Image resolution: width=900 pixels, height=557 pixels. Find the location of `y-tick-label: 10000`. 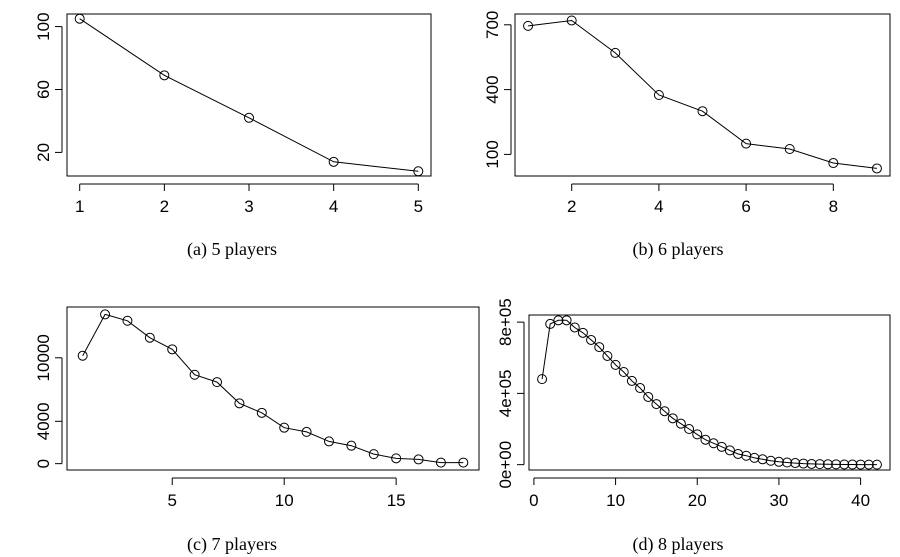

y-tick-label: 10000 is located at coordinates (43, 357).